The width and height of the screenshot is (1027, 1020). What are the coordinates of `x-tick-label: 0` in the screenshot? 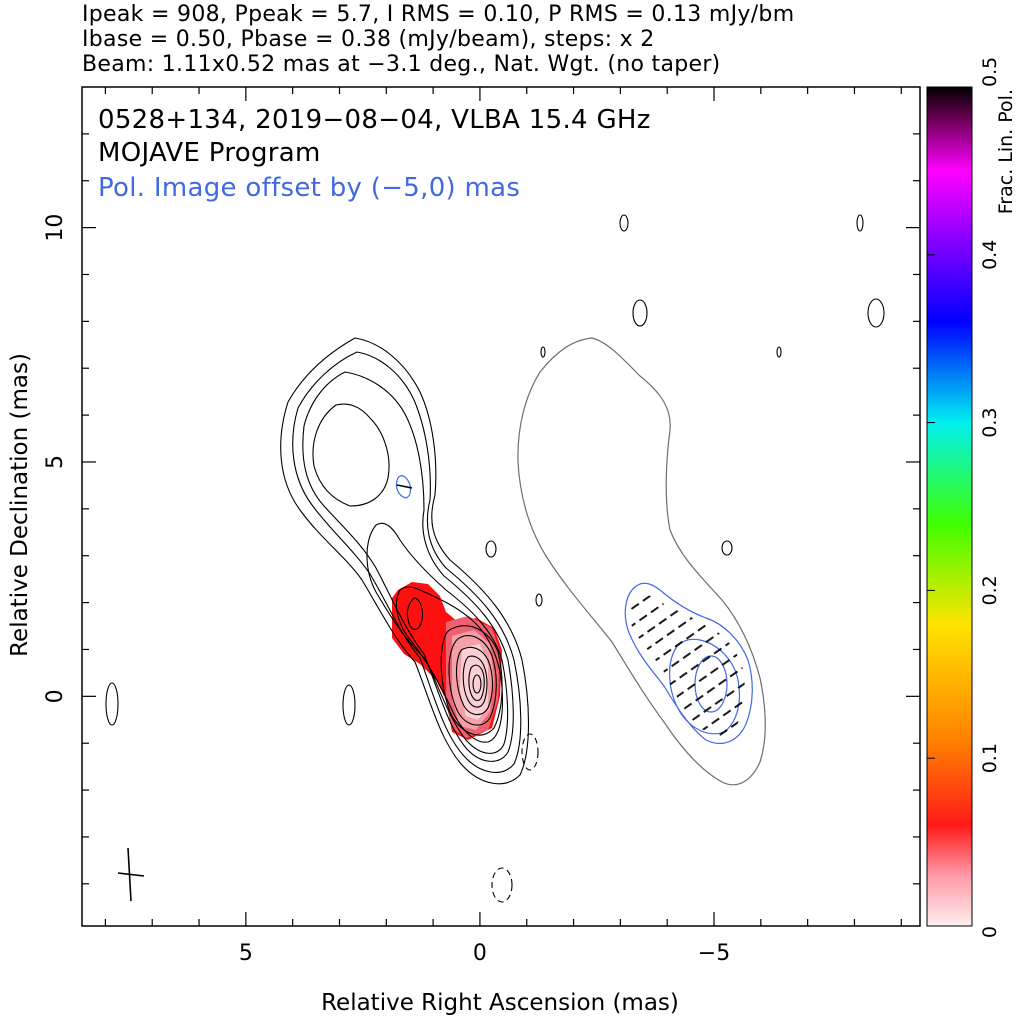 It's located at (480, 953).